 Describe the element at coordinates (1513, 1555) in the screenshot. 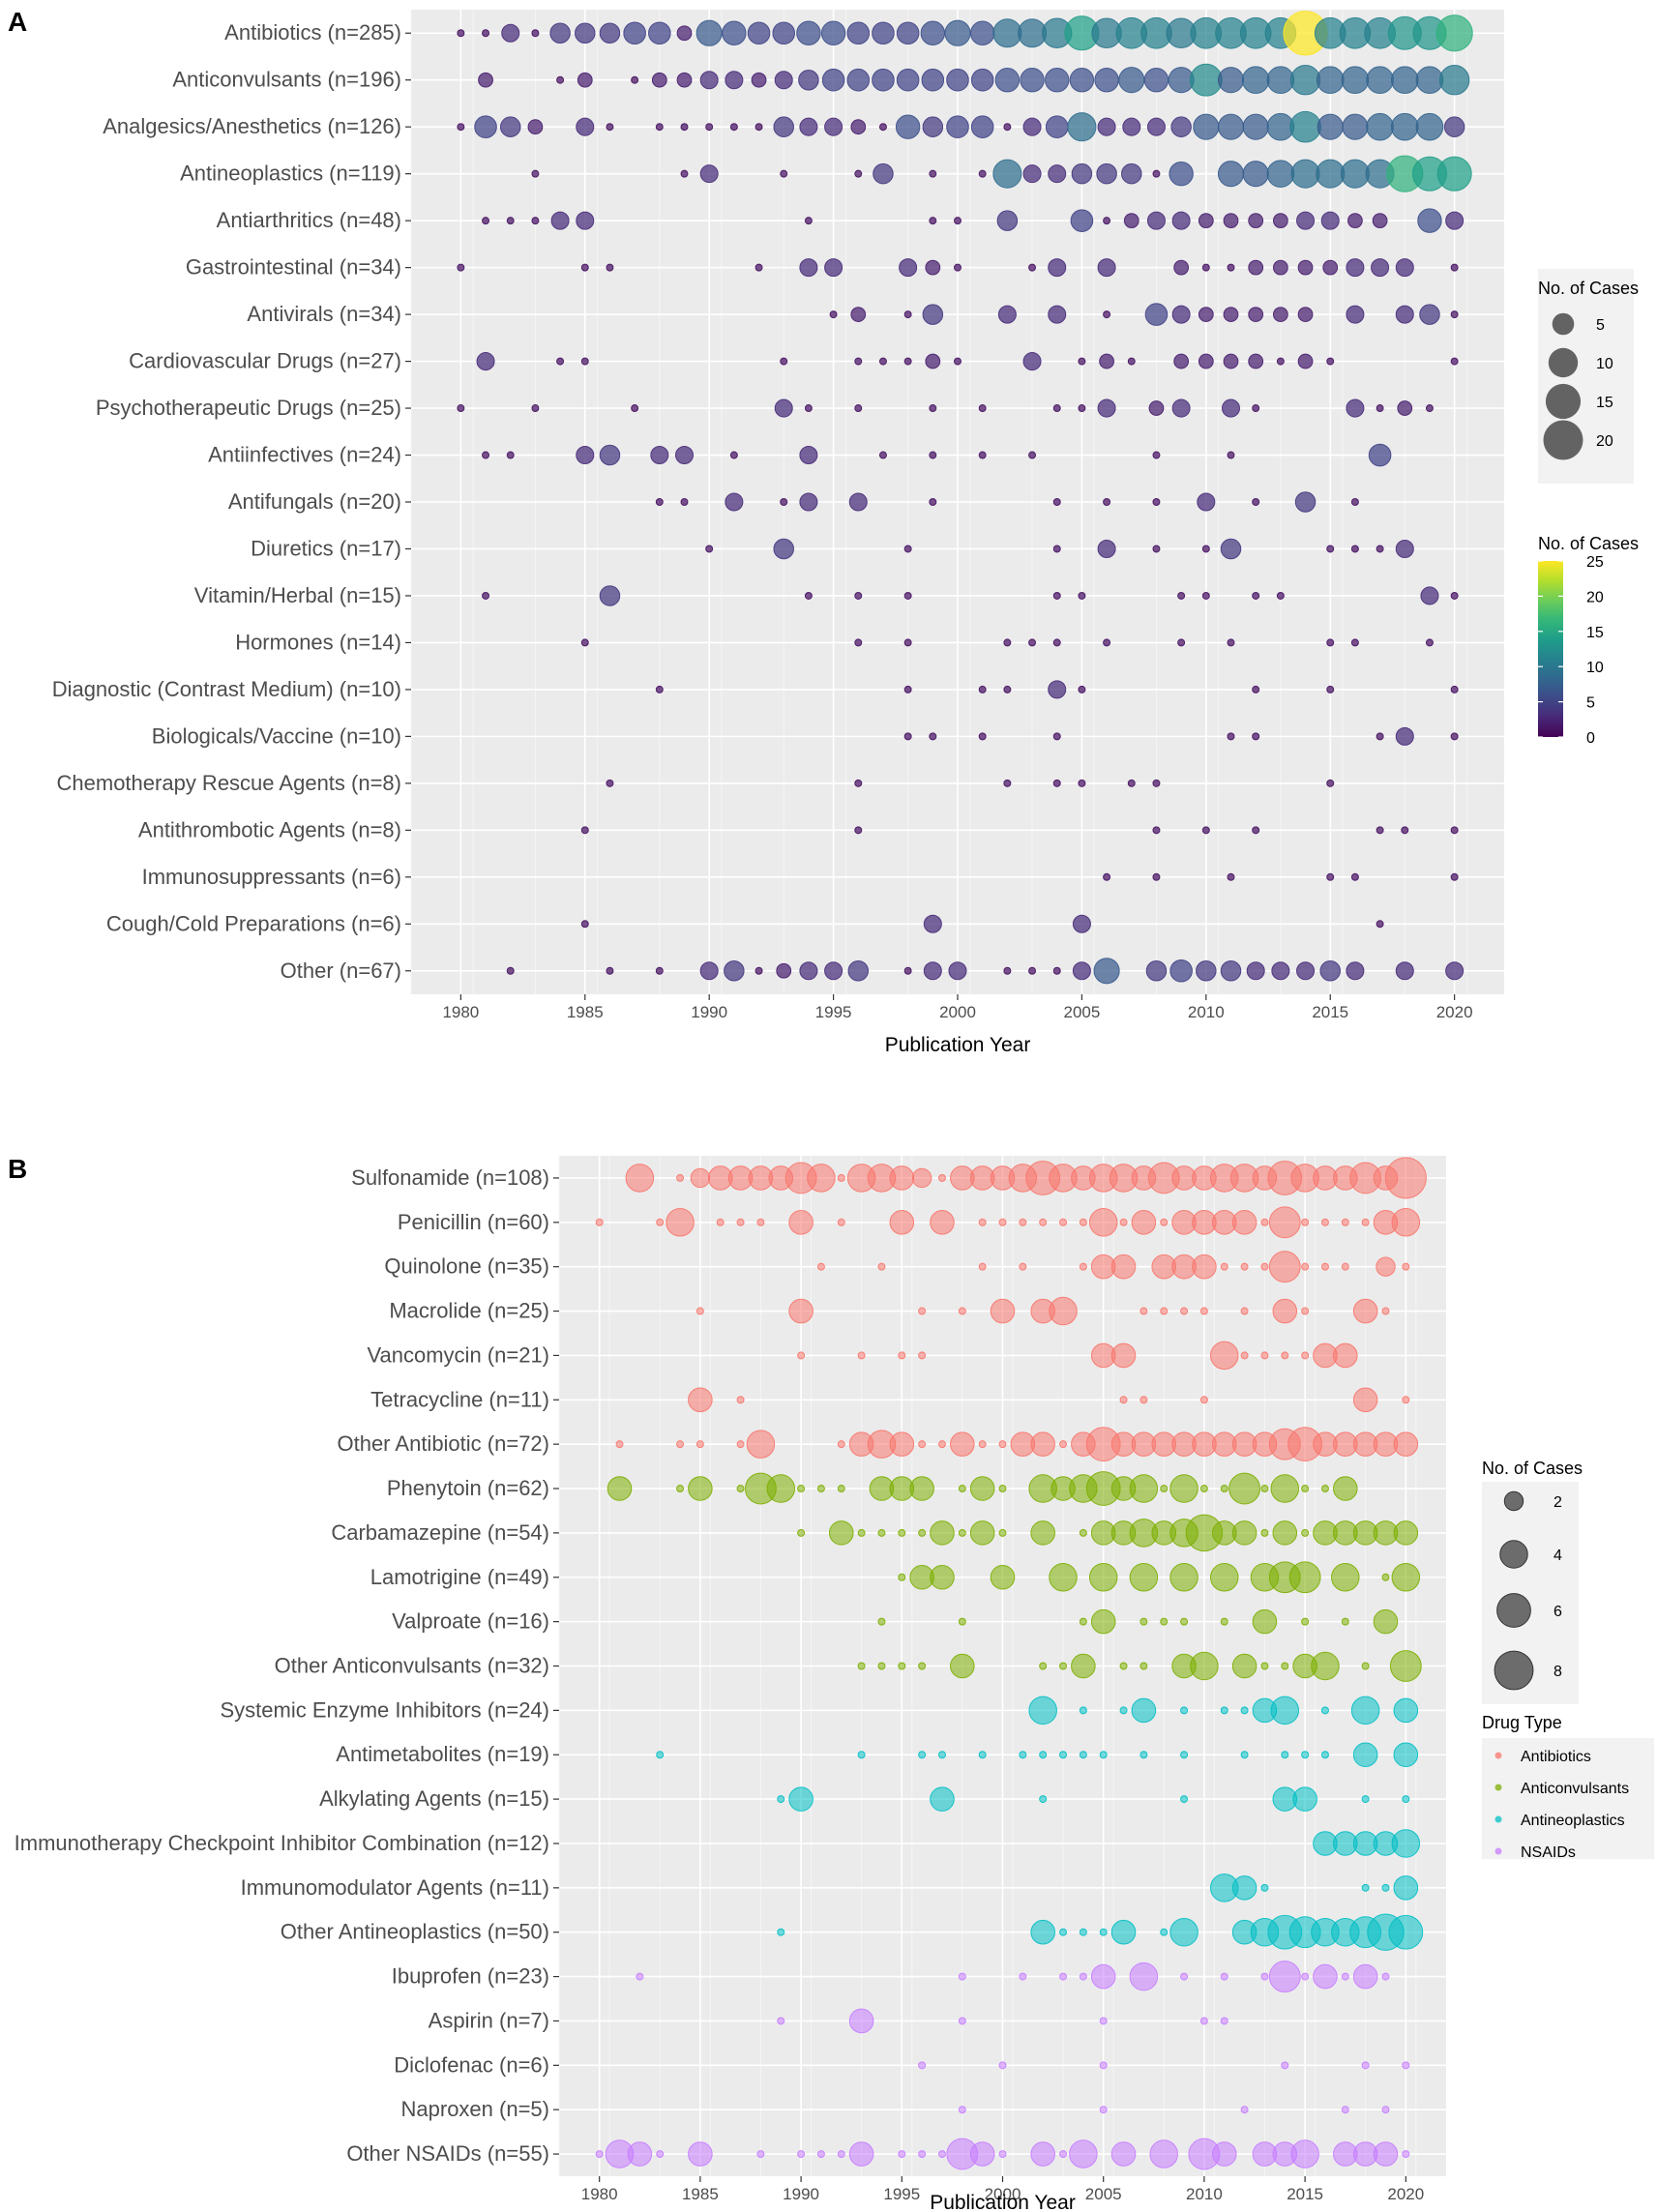

I see `size-legend-key` at that location.